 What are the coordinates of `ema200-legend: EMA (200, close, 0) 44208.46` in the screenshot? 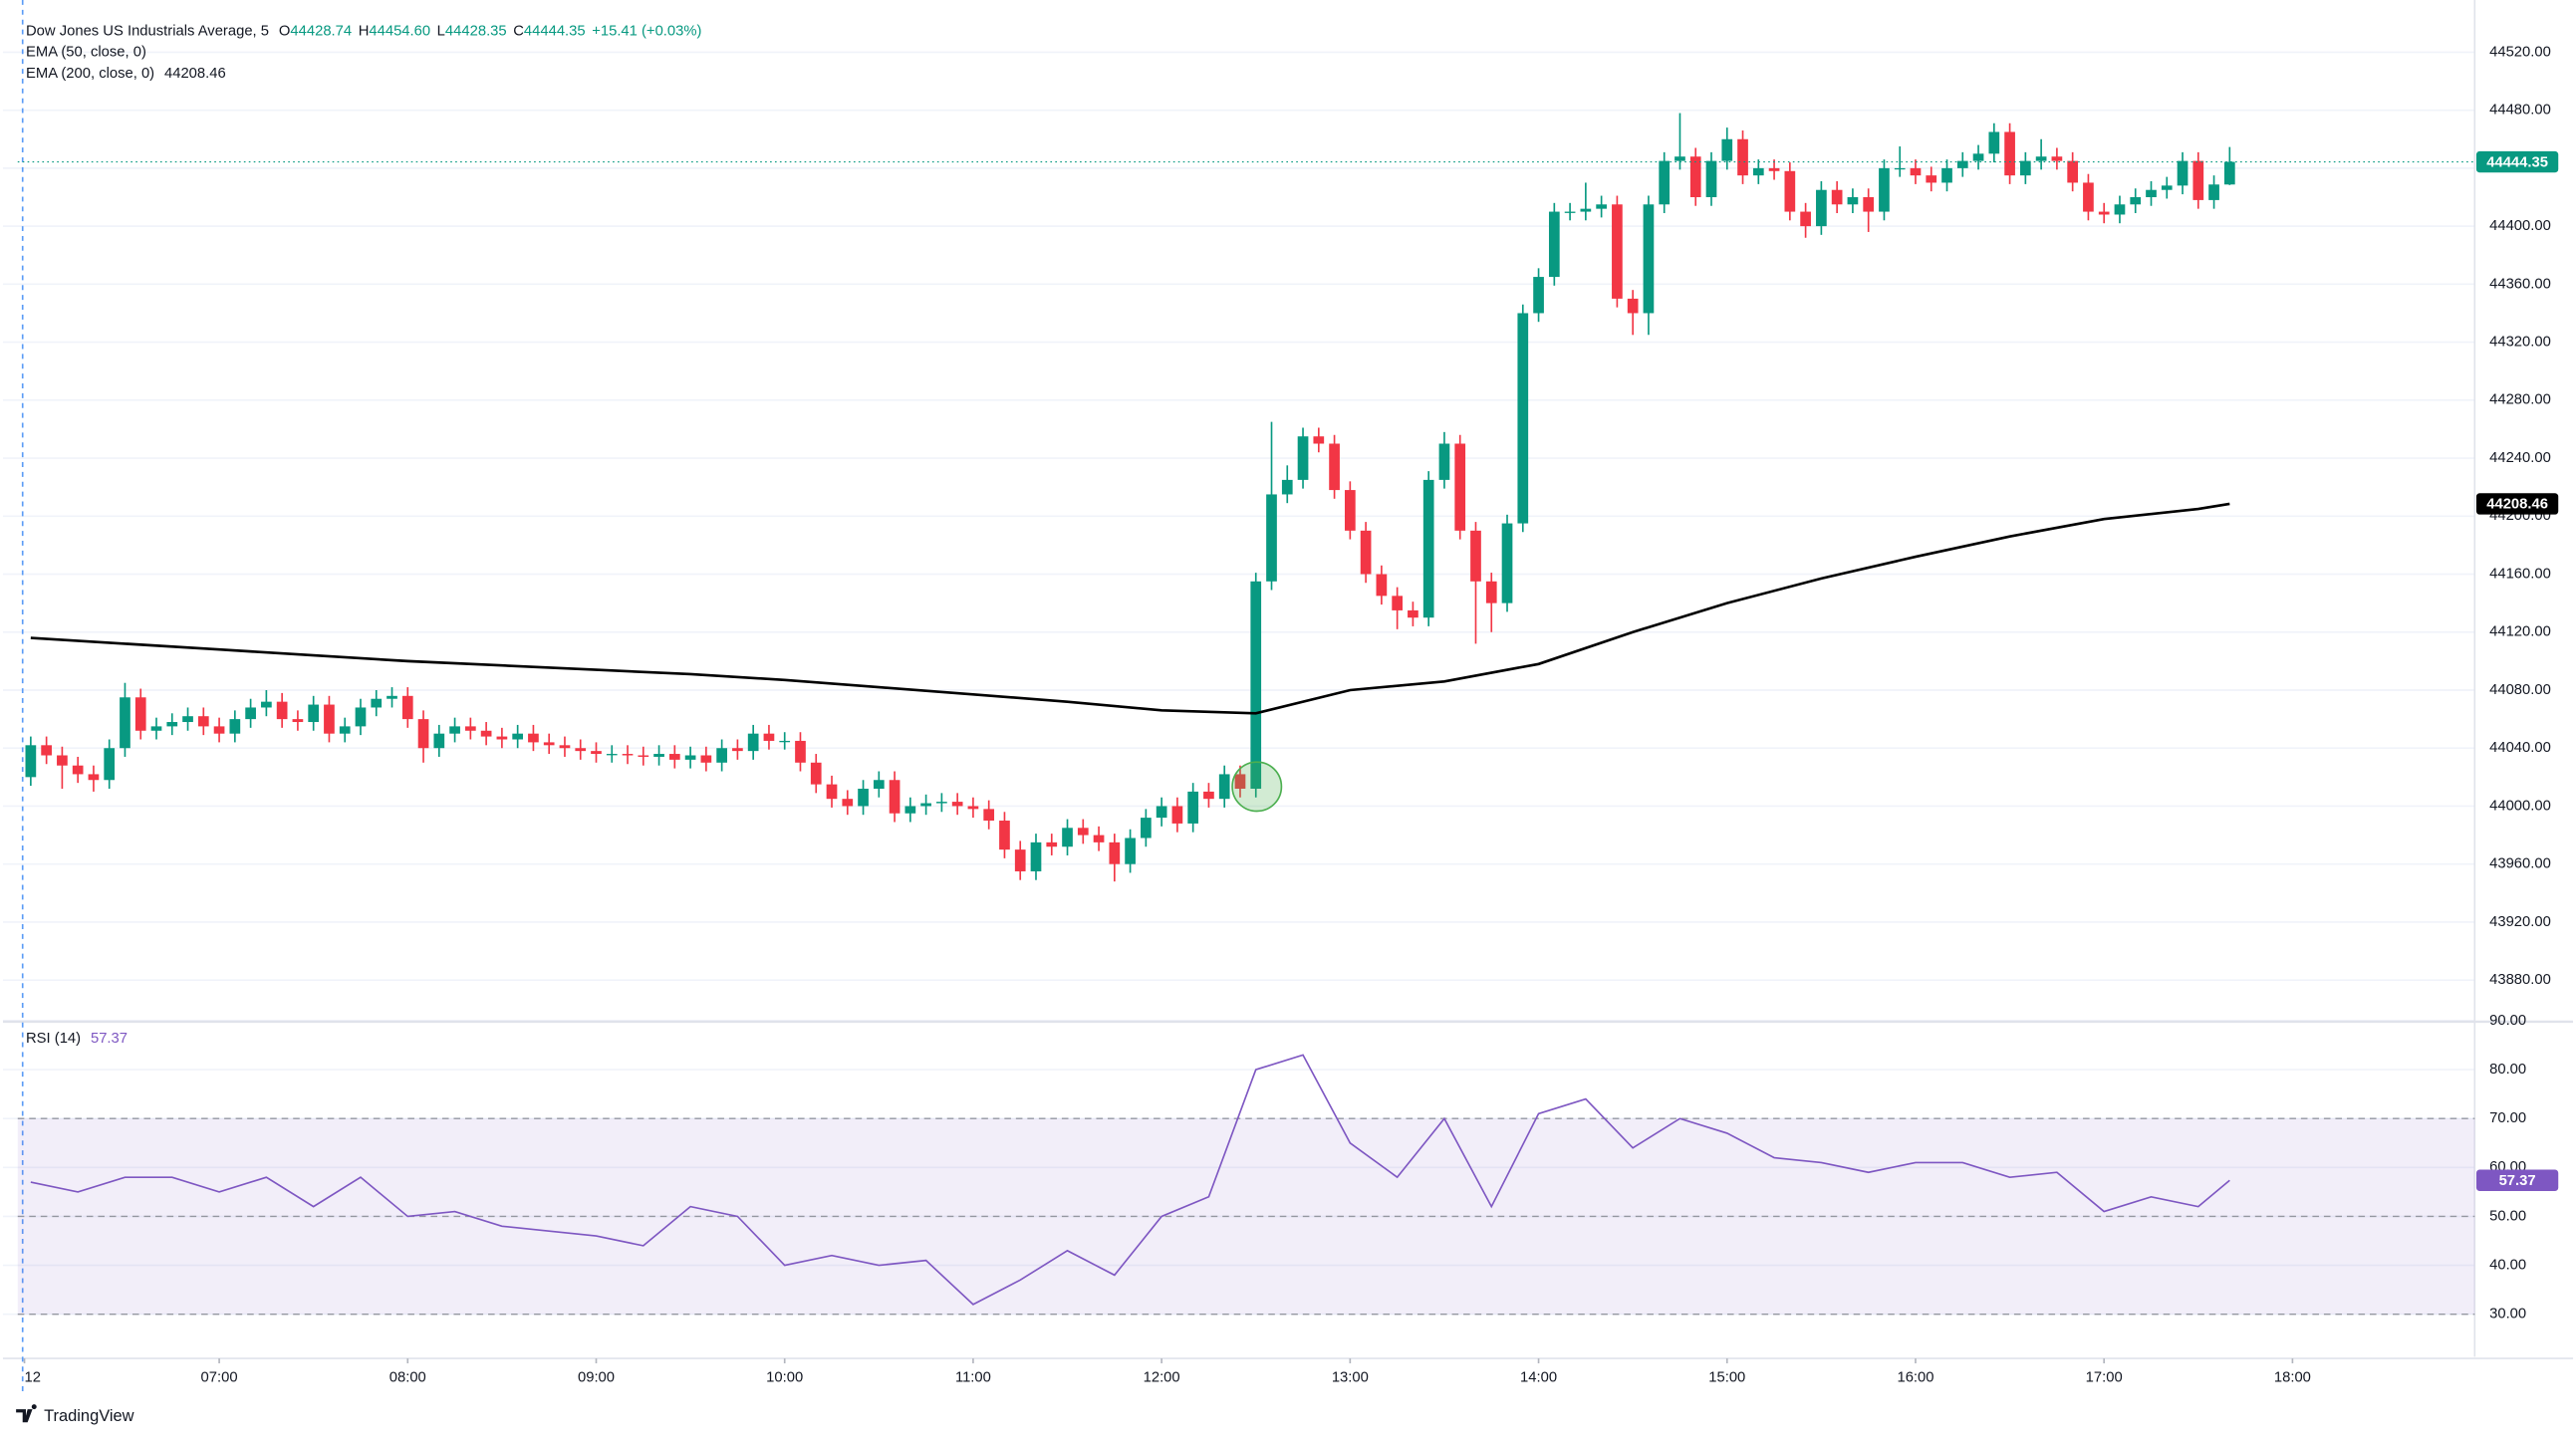 It's located at (126, 74).